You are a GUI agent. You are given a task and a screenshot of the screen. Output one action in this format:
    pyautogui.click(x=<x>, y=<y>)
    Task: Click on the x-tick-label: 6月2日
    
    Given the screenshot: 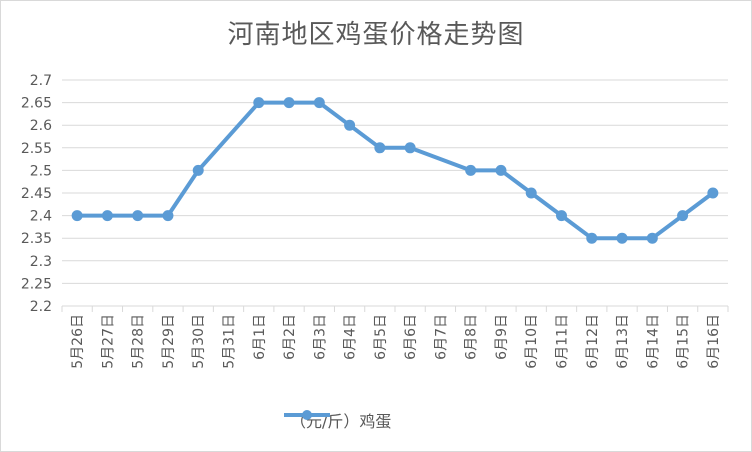 What is the action you would take?
    pyautogui.click(x=290, y=337)
    